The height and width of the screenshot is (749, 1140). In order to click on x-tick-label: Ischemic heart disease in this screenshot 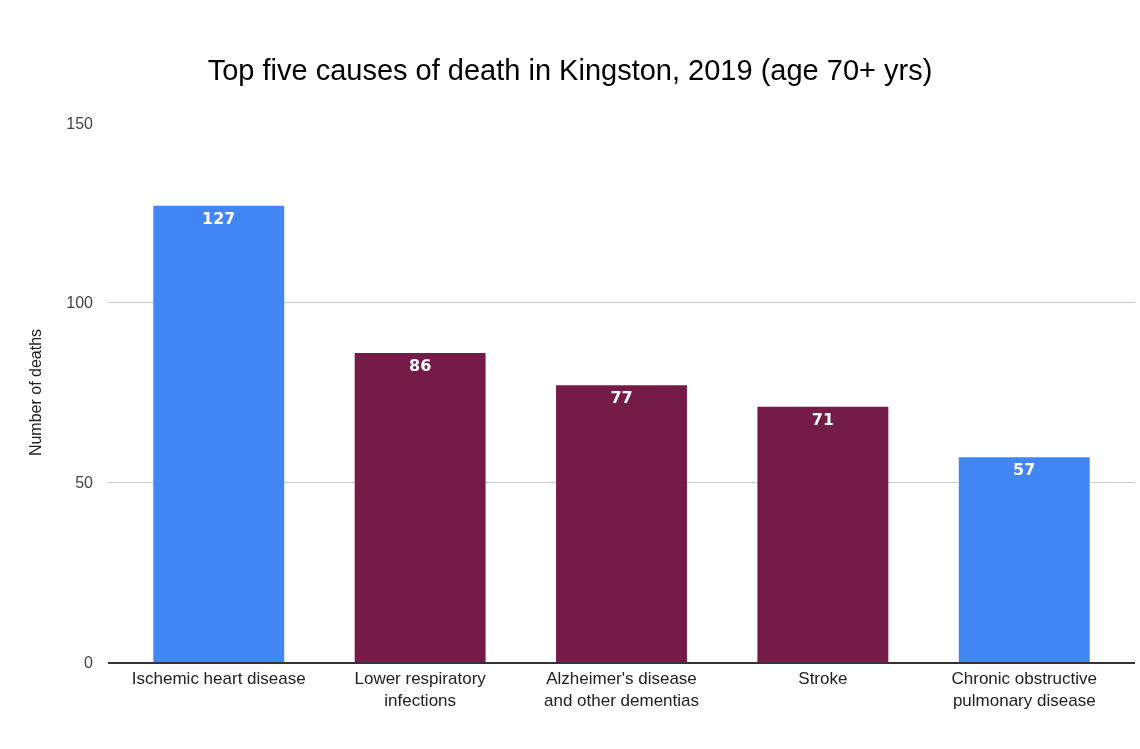, I will do `click(218, 679)`.